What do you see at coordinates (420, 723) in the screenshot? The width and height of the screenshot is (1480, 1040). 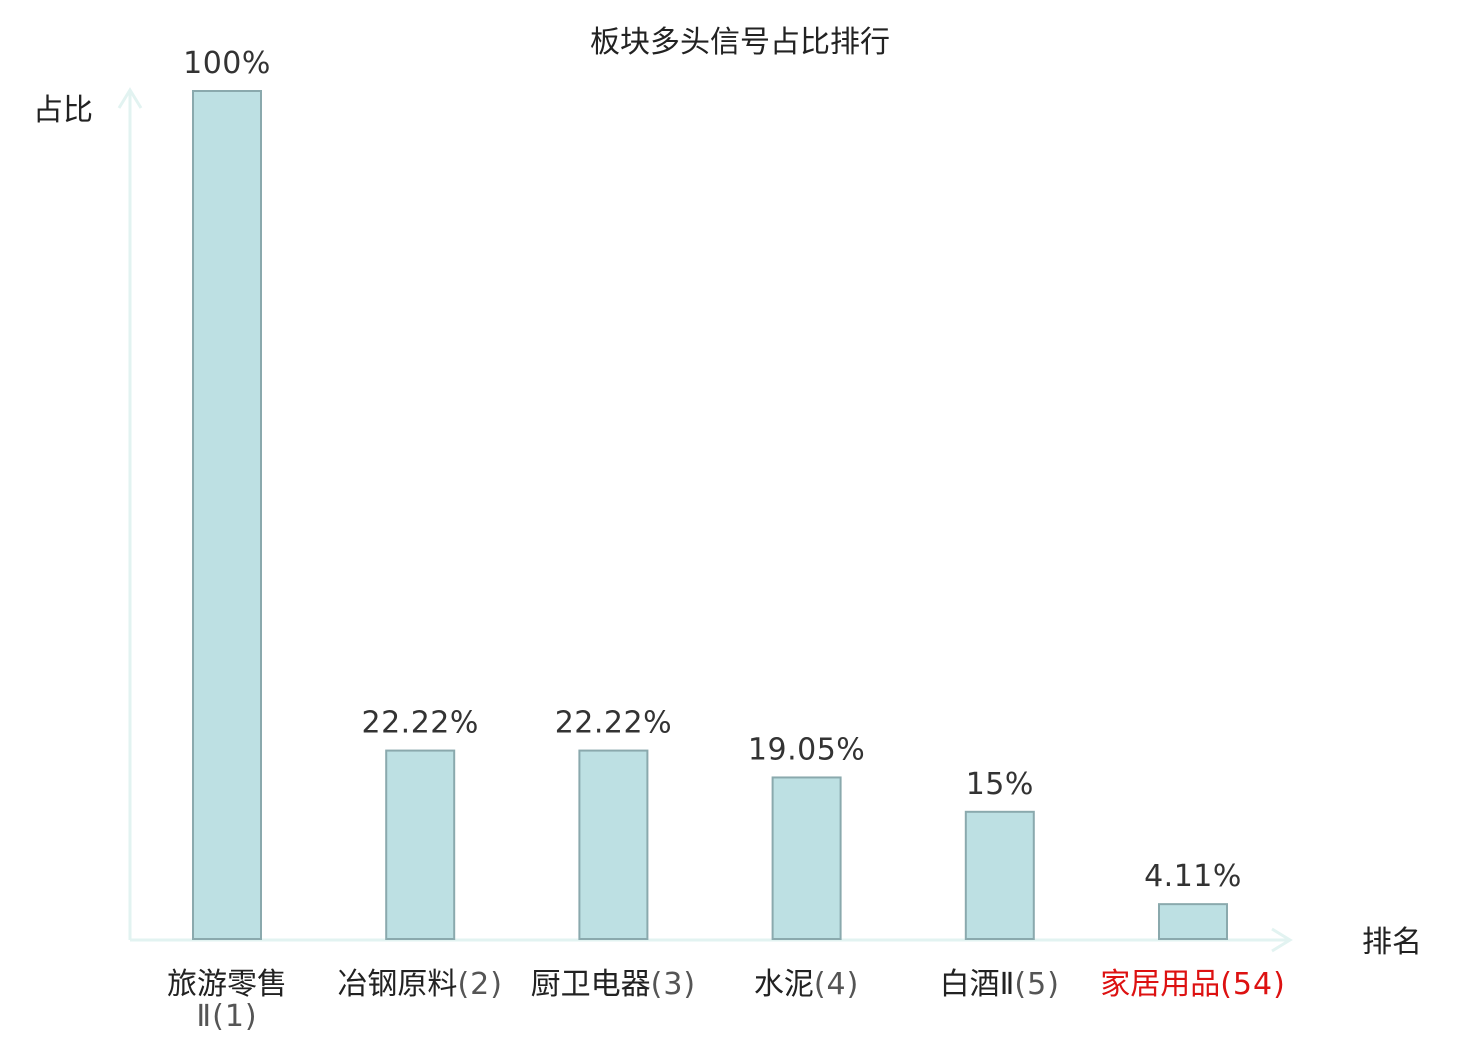 I see `data-label-2: 22.22%` at bounding box center [420, 723].